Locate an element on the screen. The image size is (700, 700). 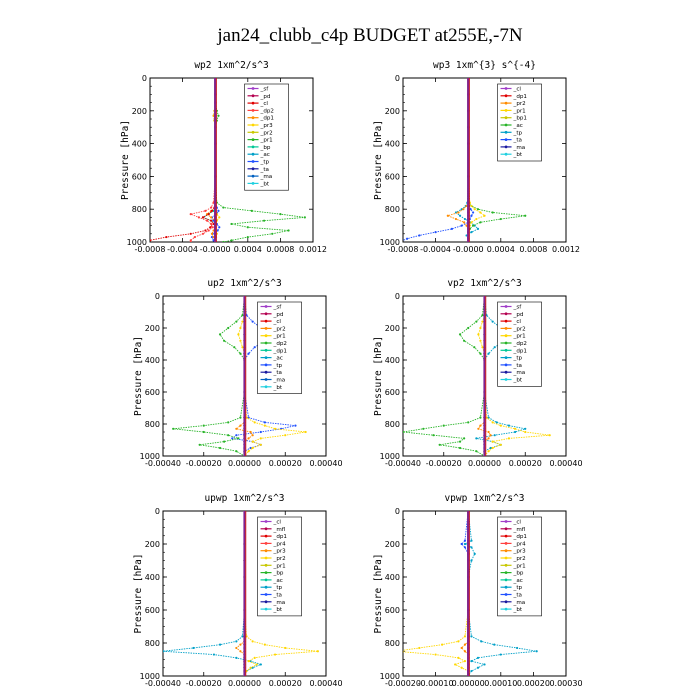
legend-label: _tp is located at coordinates (265, 163).